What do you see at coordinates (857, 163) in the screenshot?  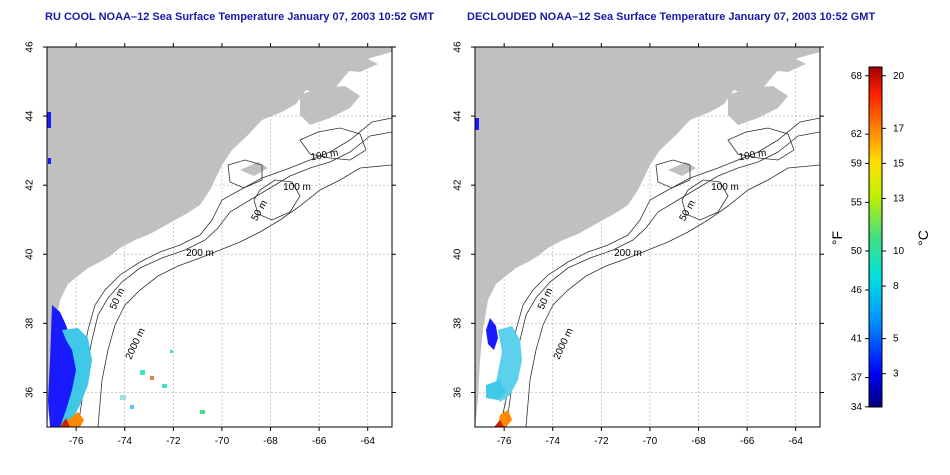 I see `fahrenheit-tick-label: 59` at bounding box center [857, 163].